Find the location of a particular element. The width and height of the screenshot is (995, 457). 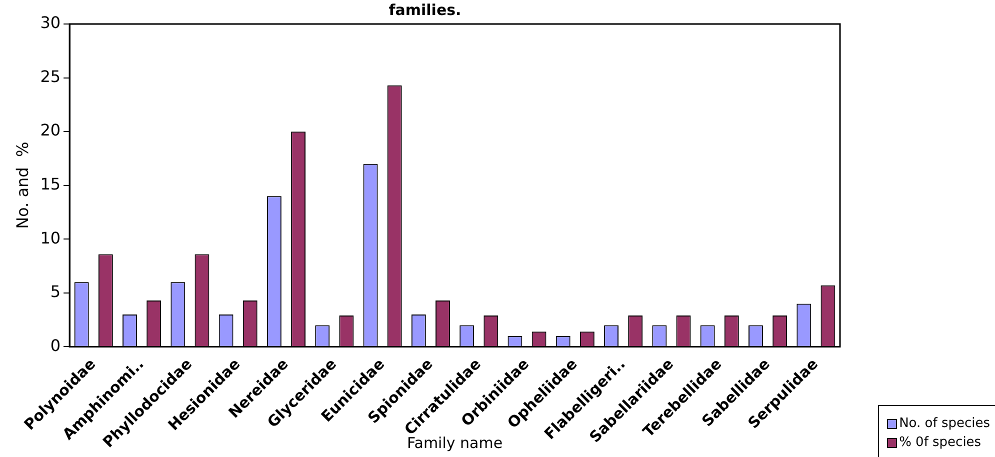

y-tick-label: 10 is located at coordinates (50, 238).